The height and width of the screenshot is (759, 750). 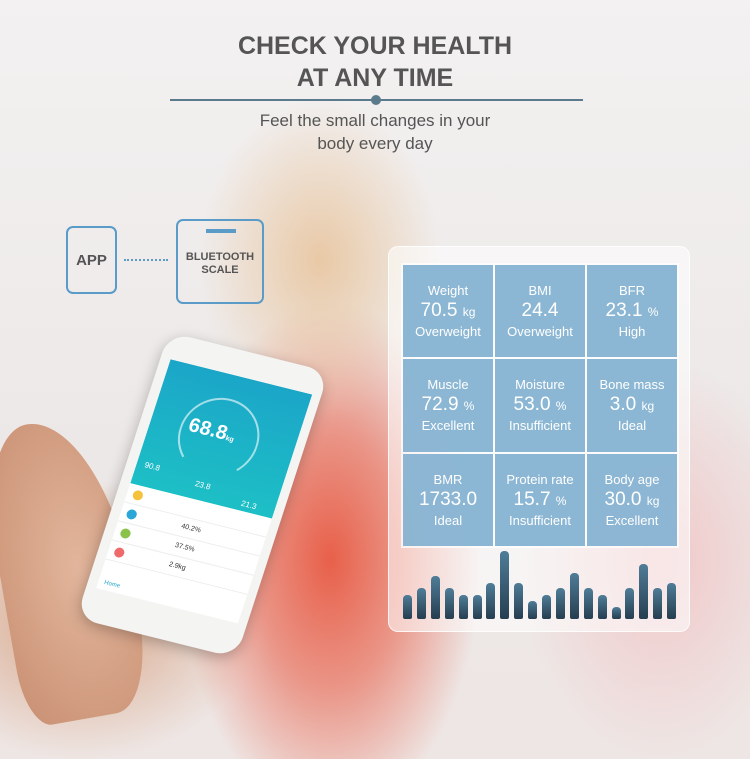 I want to click on metric-value-row: 72.9 %, so click(x=448, y=405).